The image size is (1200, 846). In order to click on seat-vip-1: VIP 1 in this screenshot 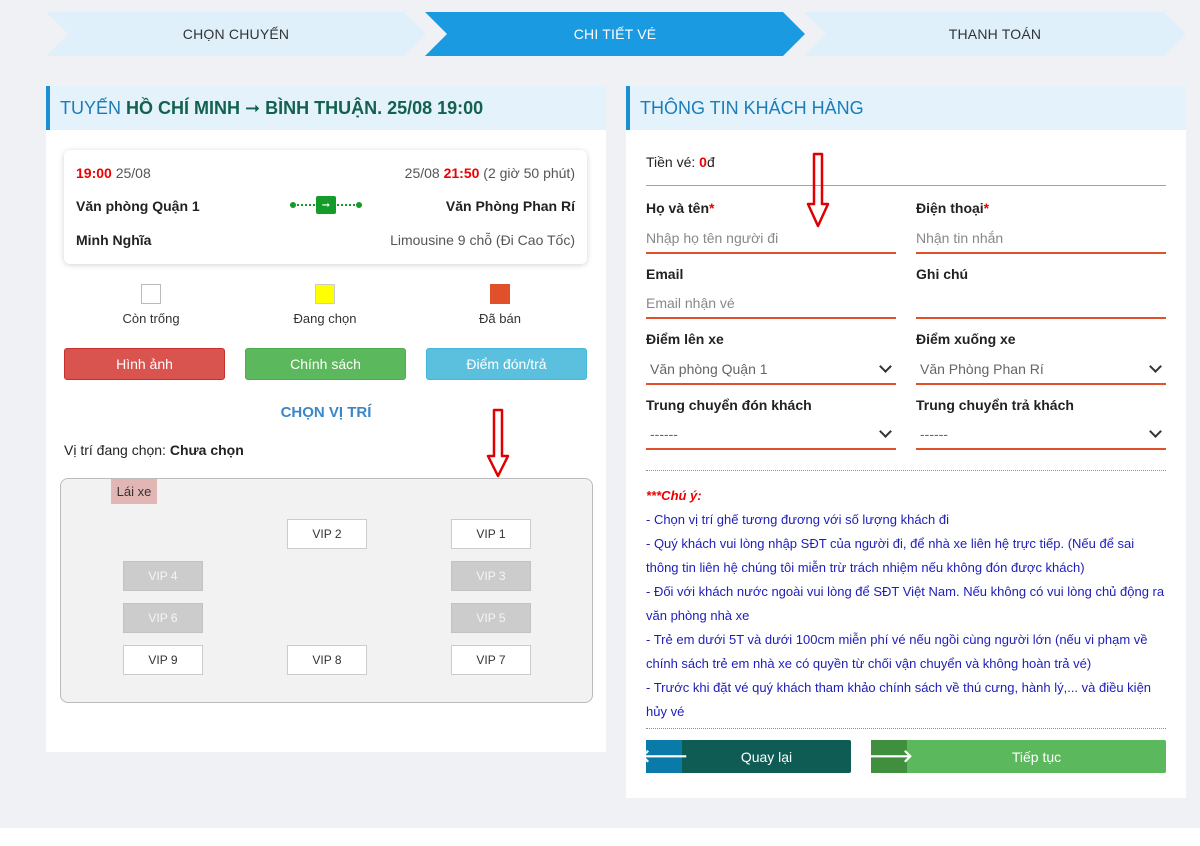, I will do `click(491, 534)`.